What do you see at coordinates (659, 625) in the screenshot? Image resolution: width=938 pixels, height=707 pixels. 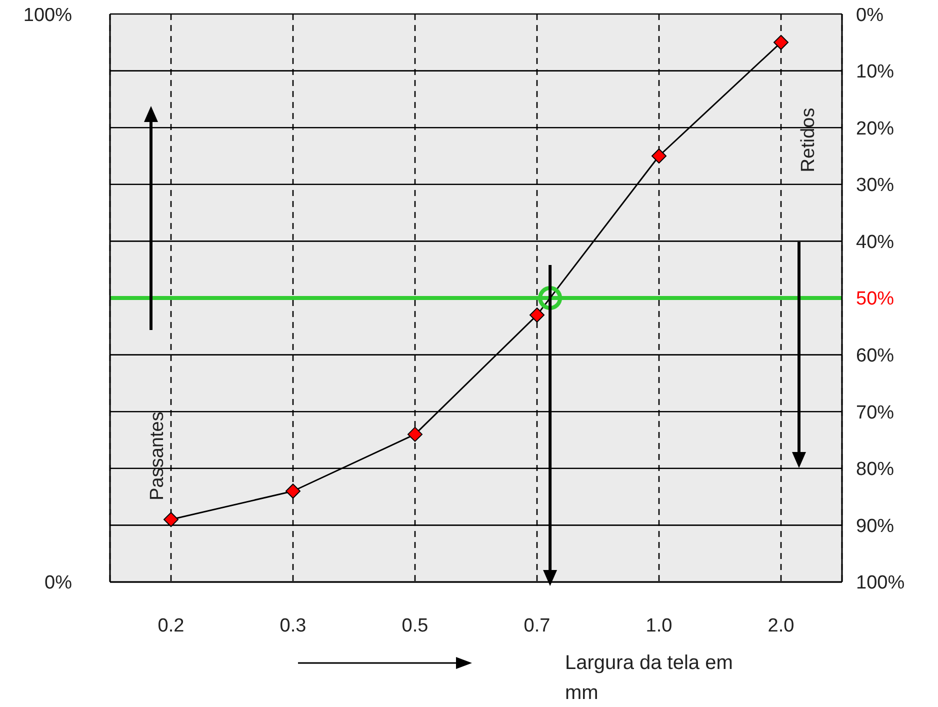 I see `x-tick-label: 1.0` at bounding box center [659, 625].